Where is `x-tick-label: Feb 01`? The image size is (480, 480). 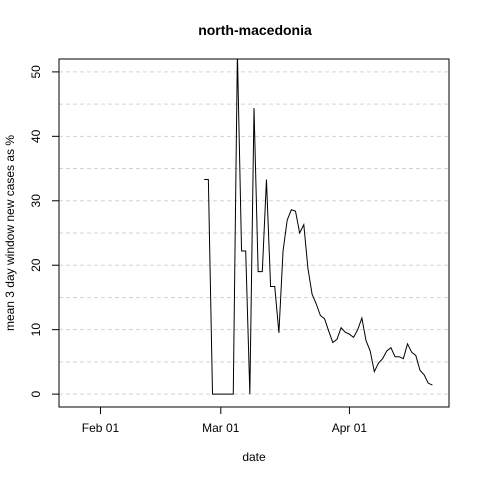
x-tick-label: Feb 01 is located at coordinates (101, 428).